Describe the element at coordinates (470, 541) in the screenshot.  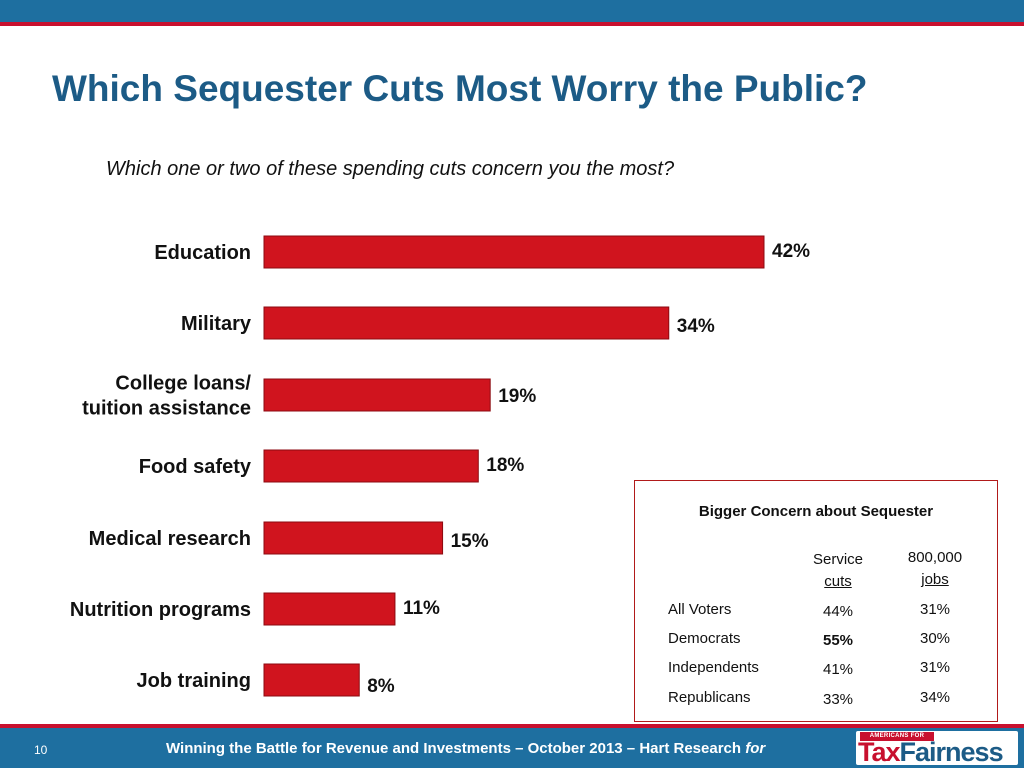
I see `bar-value-label: 15%` at that location.